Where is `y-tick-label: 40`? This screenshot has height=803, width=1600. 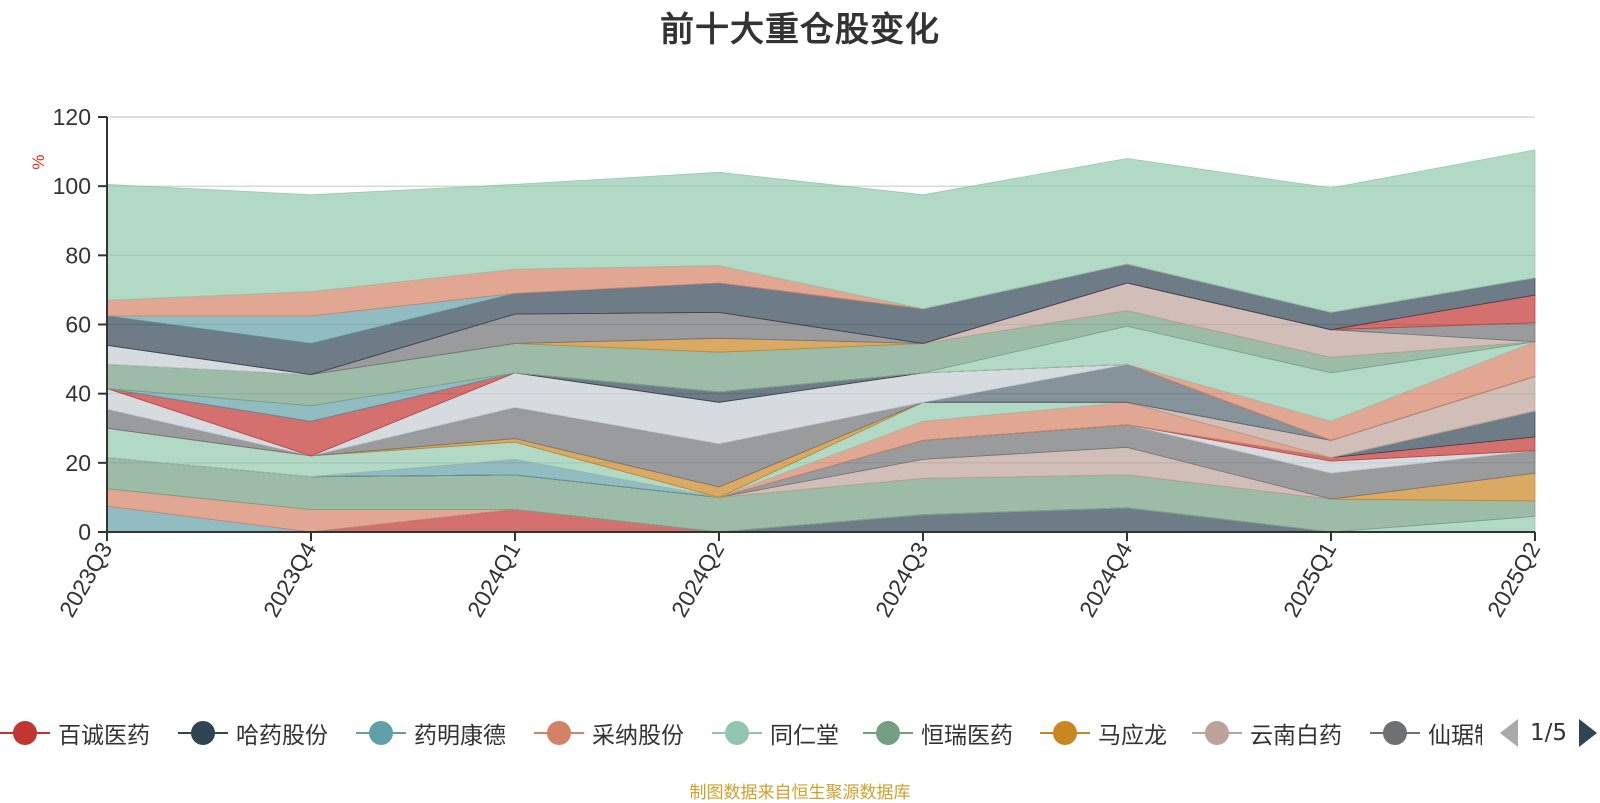 y-tick-label: 40 is located at coordinates (78, 394).